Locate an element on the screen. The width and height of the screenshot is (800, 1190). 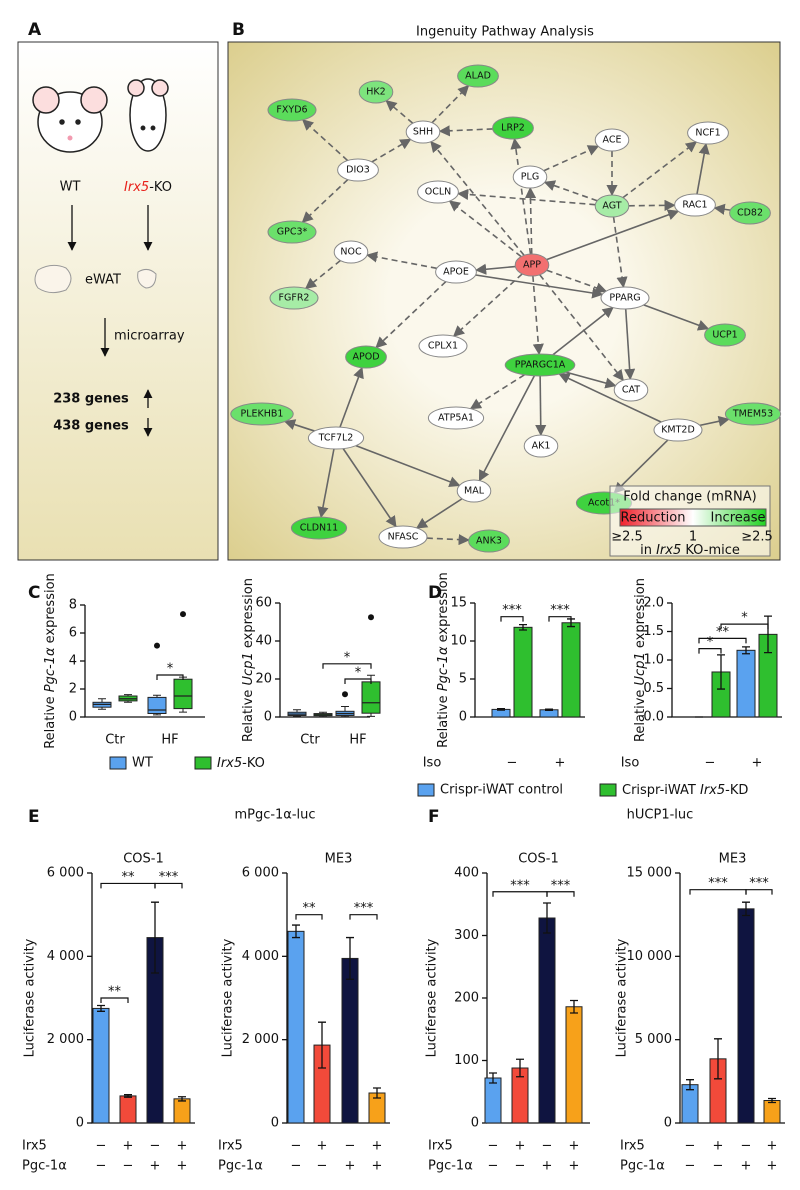
gene-label: ATP5A1 is located at coordinates (456, 418).